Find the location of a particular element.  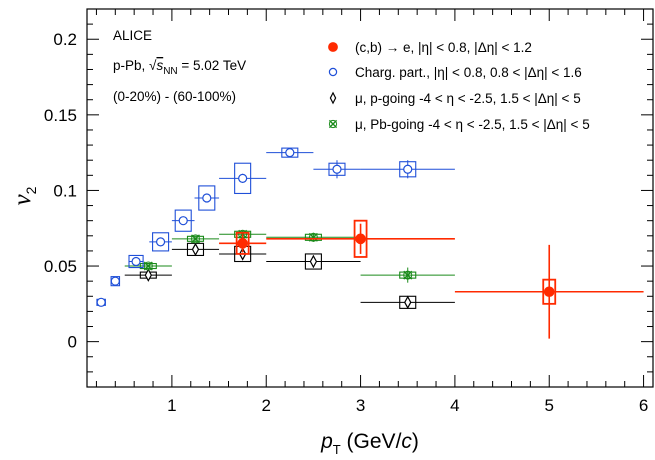

x-tick-label: 4 is located at coordinates (454, 405).